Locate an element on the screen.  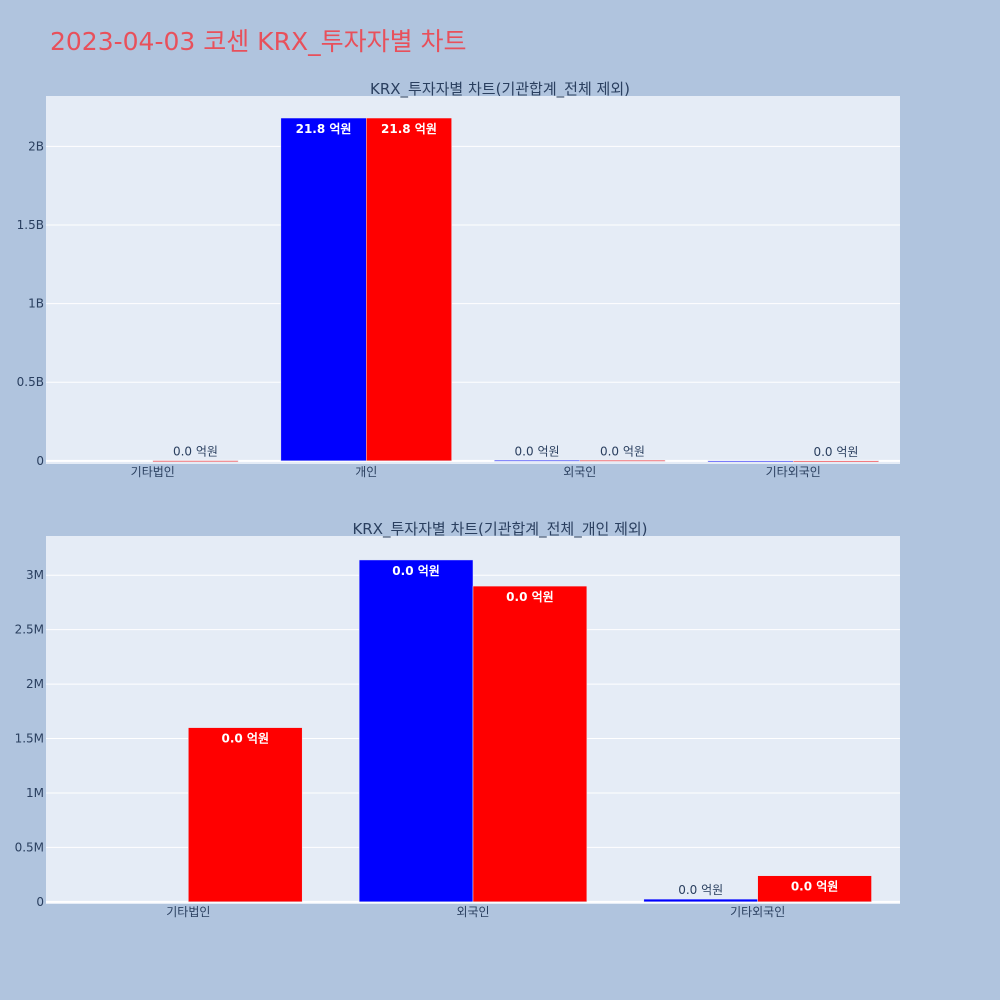
y-tick-label: 2M is located at coordinates (35, 684).